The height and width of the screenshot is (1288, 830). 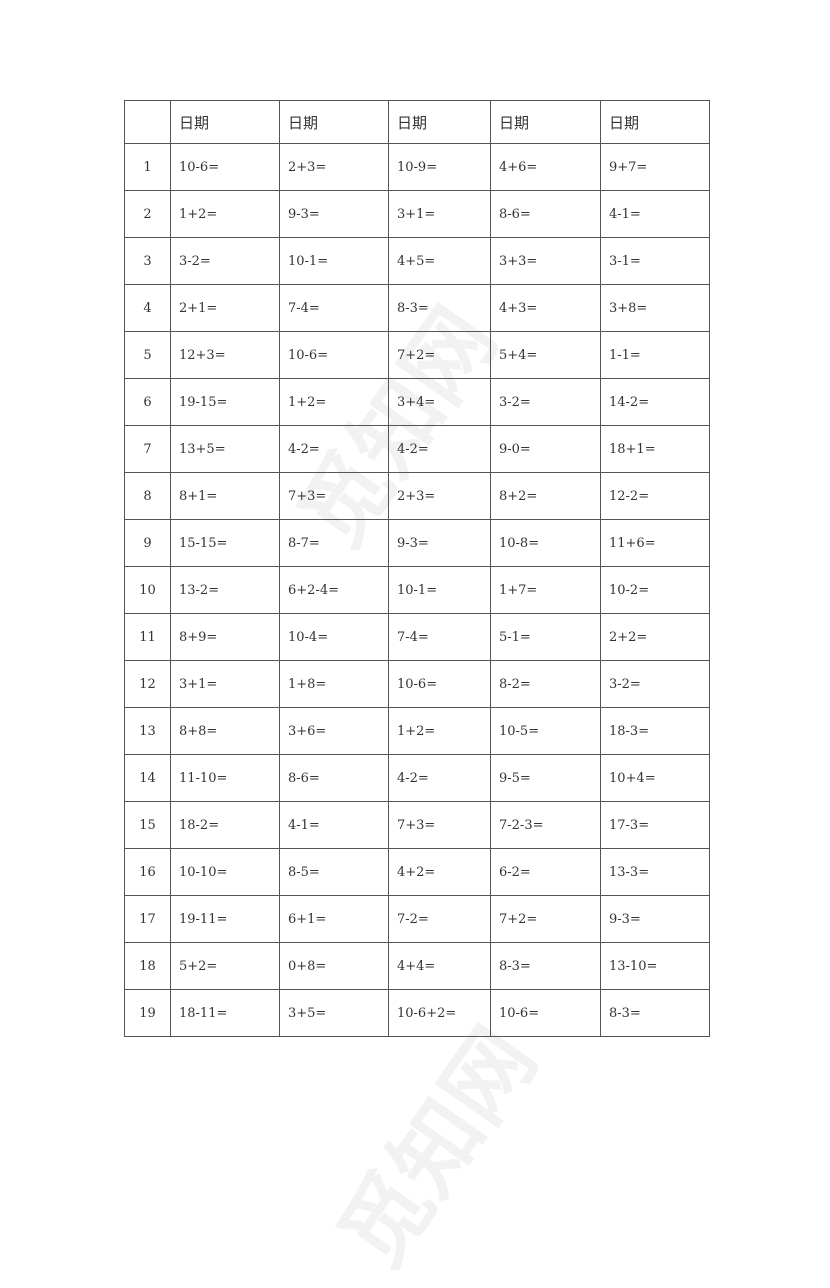 I want to click on table-row: 15 18-2= 4-1= 7+3= 7-2-3= 17-3=, so click(x=417, y=825).